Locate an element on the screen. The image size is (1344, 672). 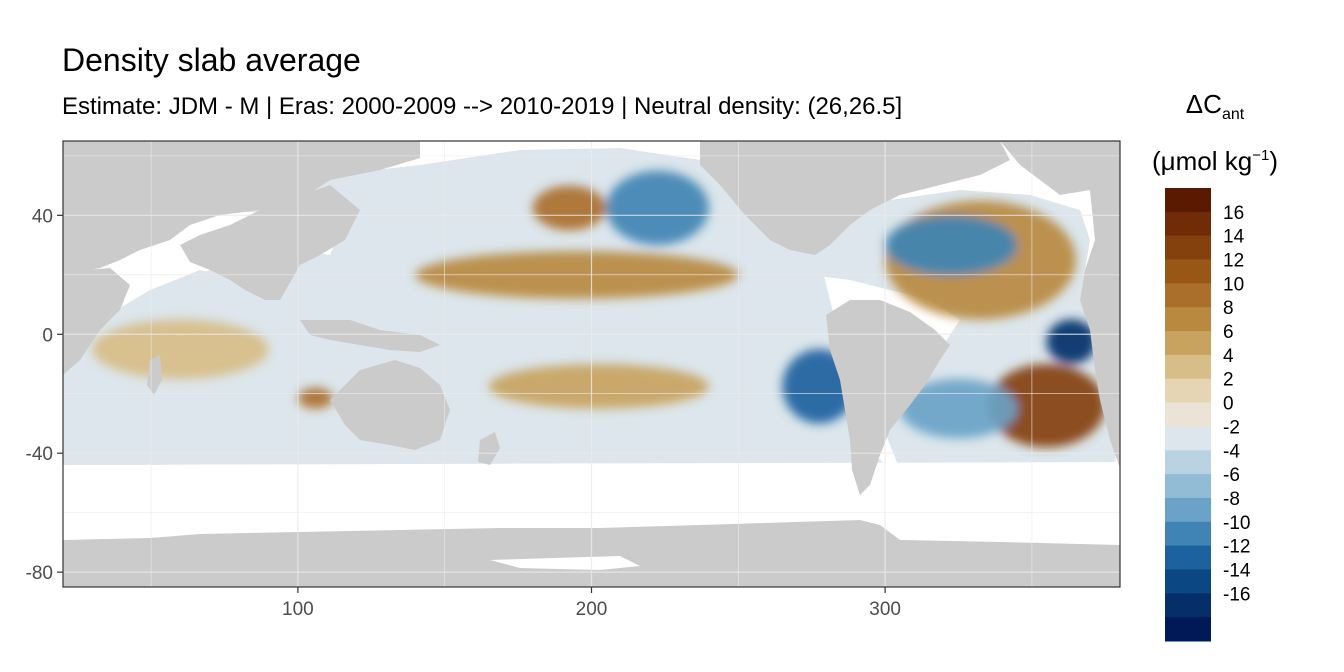
legend-label: 8 is located at coordinates (1228, 308).